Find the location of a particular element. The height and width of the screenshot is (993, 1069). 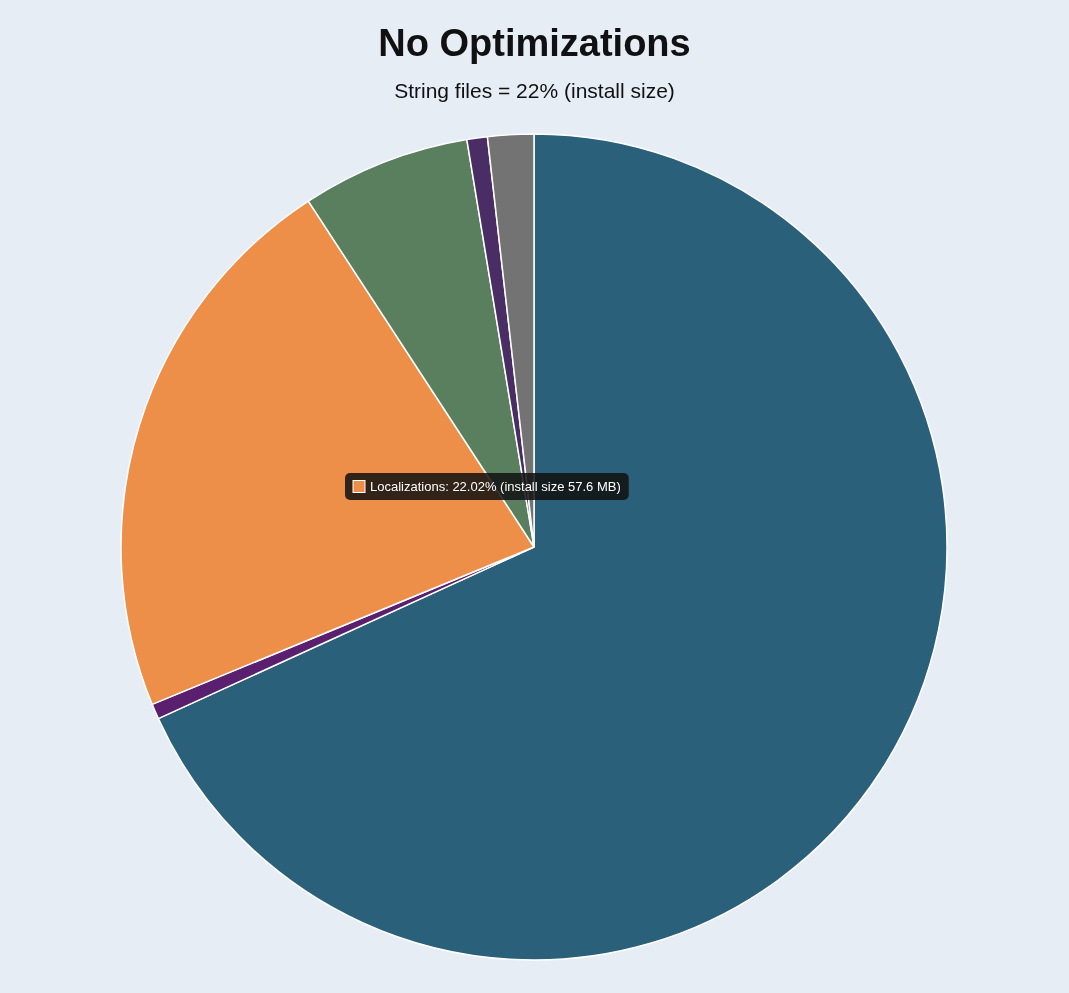

chart-title: No Optimizations is located at coordinates (534, 43).